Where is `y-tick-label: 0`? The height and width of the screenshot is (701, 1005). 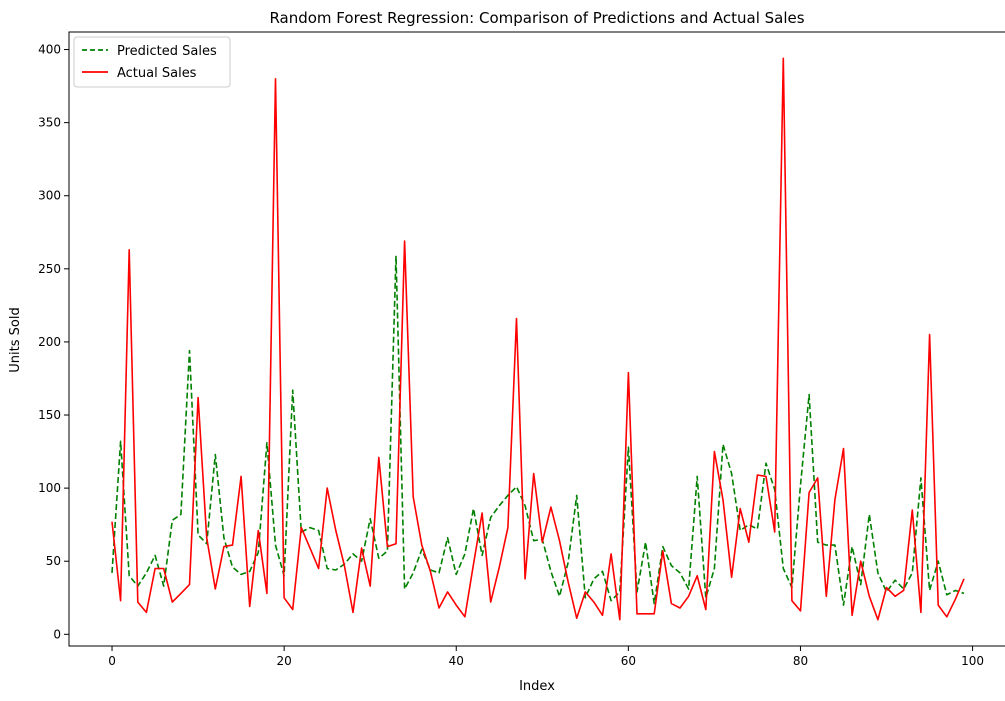
y-tick-label: 0 is located at coordinates (57, 634).